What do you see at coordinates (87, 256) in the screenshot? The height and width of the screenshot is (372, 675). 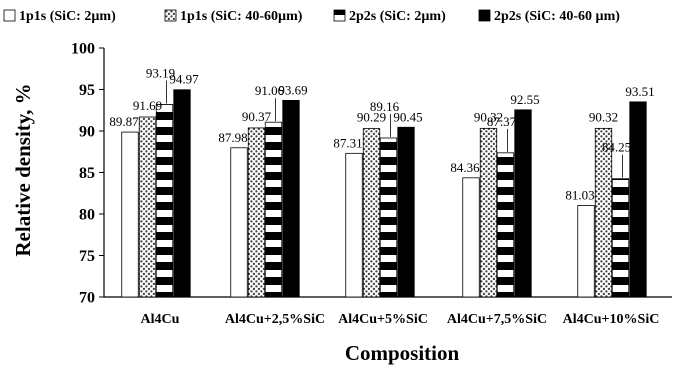 I see `y-tick-label: 75` at bounding box center [87, 256].